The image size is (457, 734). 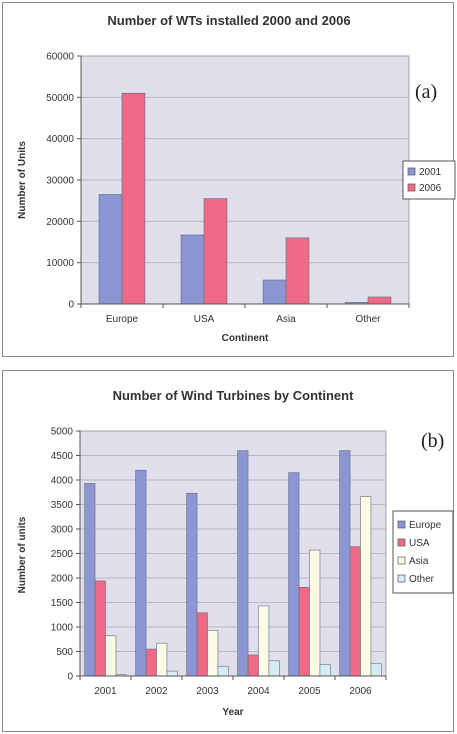 What do you see at coordinates (62, 530) in the screenshot?
I see `chart-b-y-tick-label: 3000` at bounding box center [62, 530].